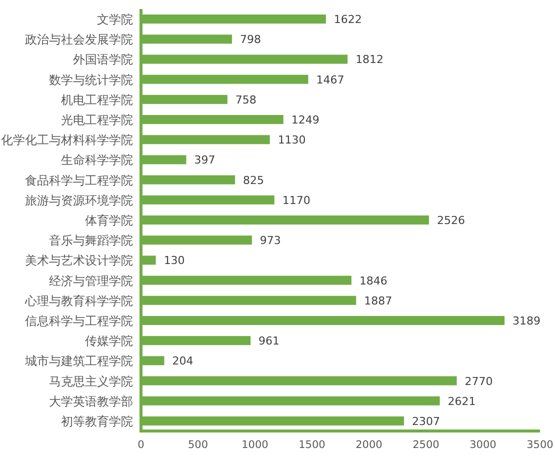  What do you see at coordinates (450, 220) in the screenshot?
I see `data-label: 2526` at bounding box center [450, 220].